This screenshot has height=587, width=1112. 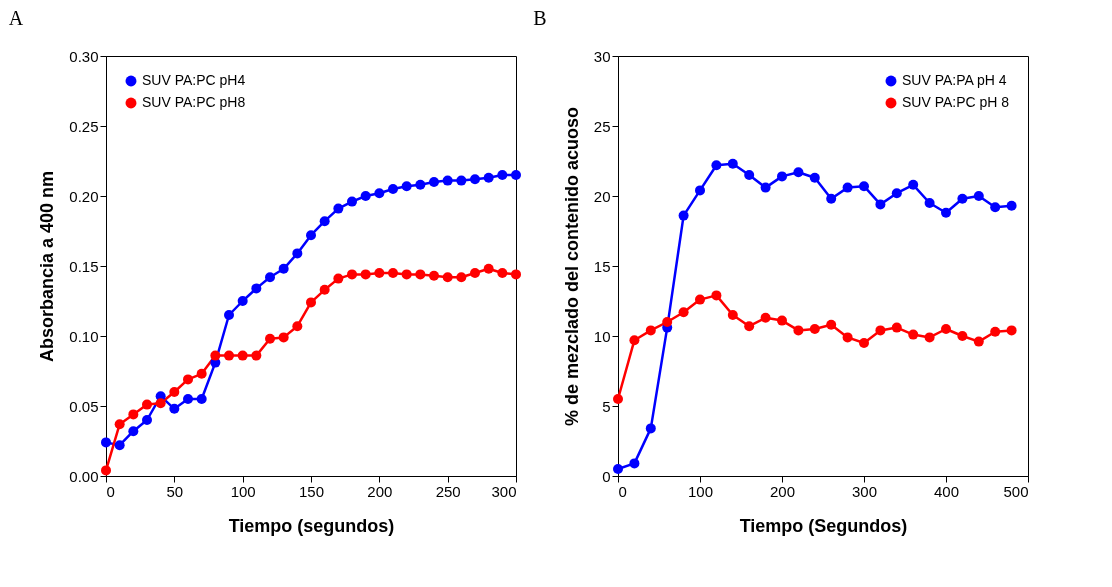 I want to click on chart-title: B, so click(x=540, y=18).